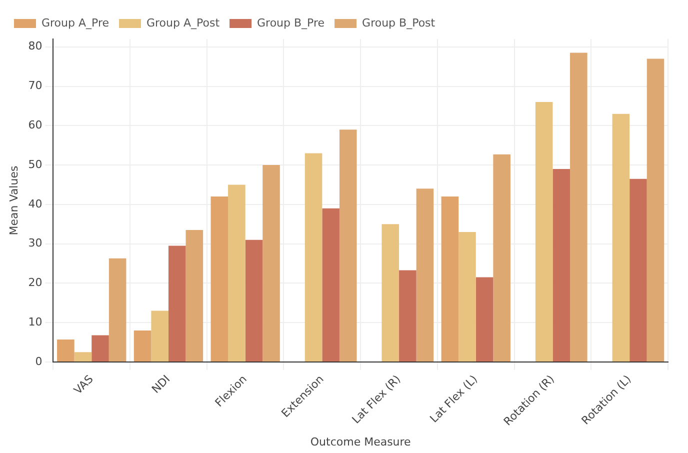  I want to click on x-axis-title: Outcome Measure, so click(361, 441).